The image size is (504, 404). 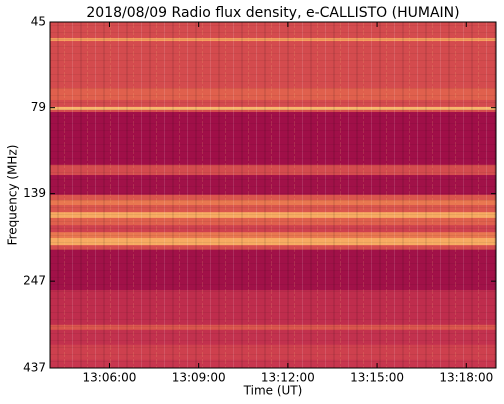 I want to click on x-axis-label: Time (UT), so click(x=273, y=391).